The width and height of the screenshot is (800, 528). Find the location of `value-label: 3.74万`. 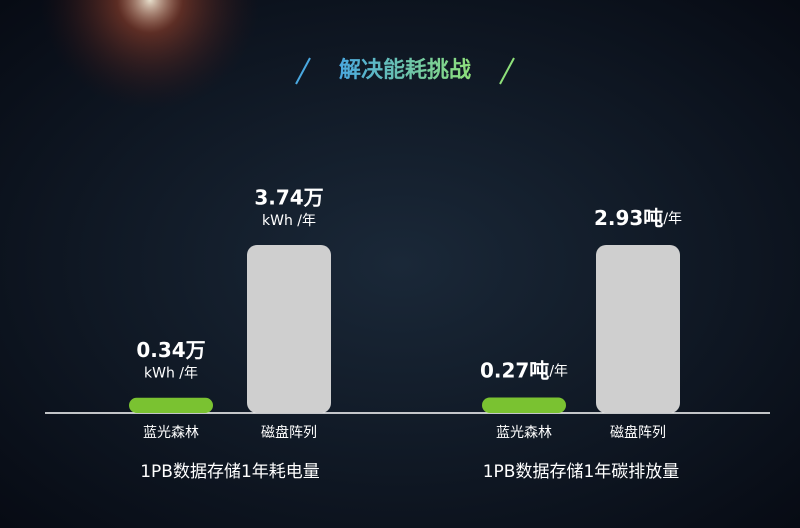

value-label: 3.74万 is located at coordinates (288, 198).